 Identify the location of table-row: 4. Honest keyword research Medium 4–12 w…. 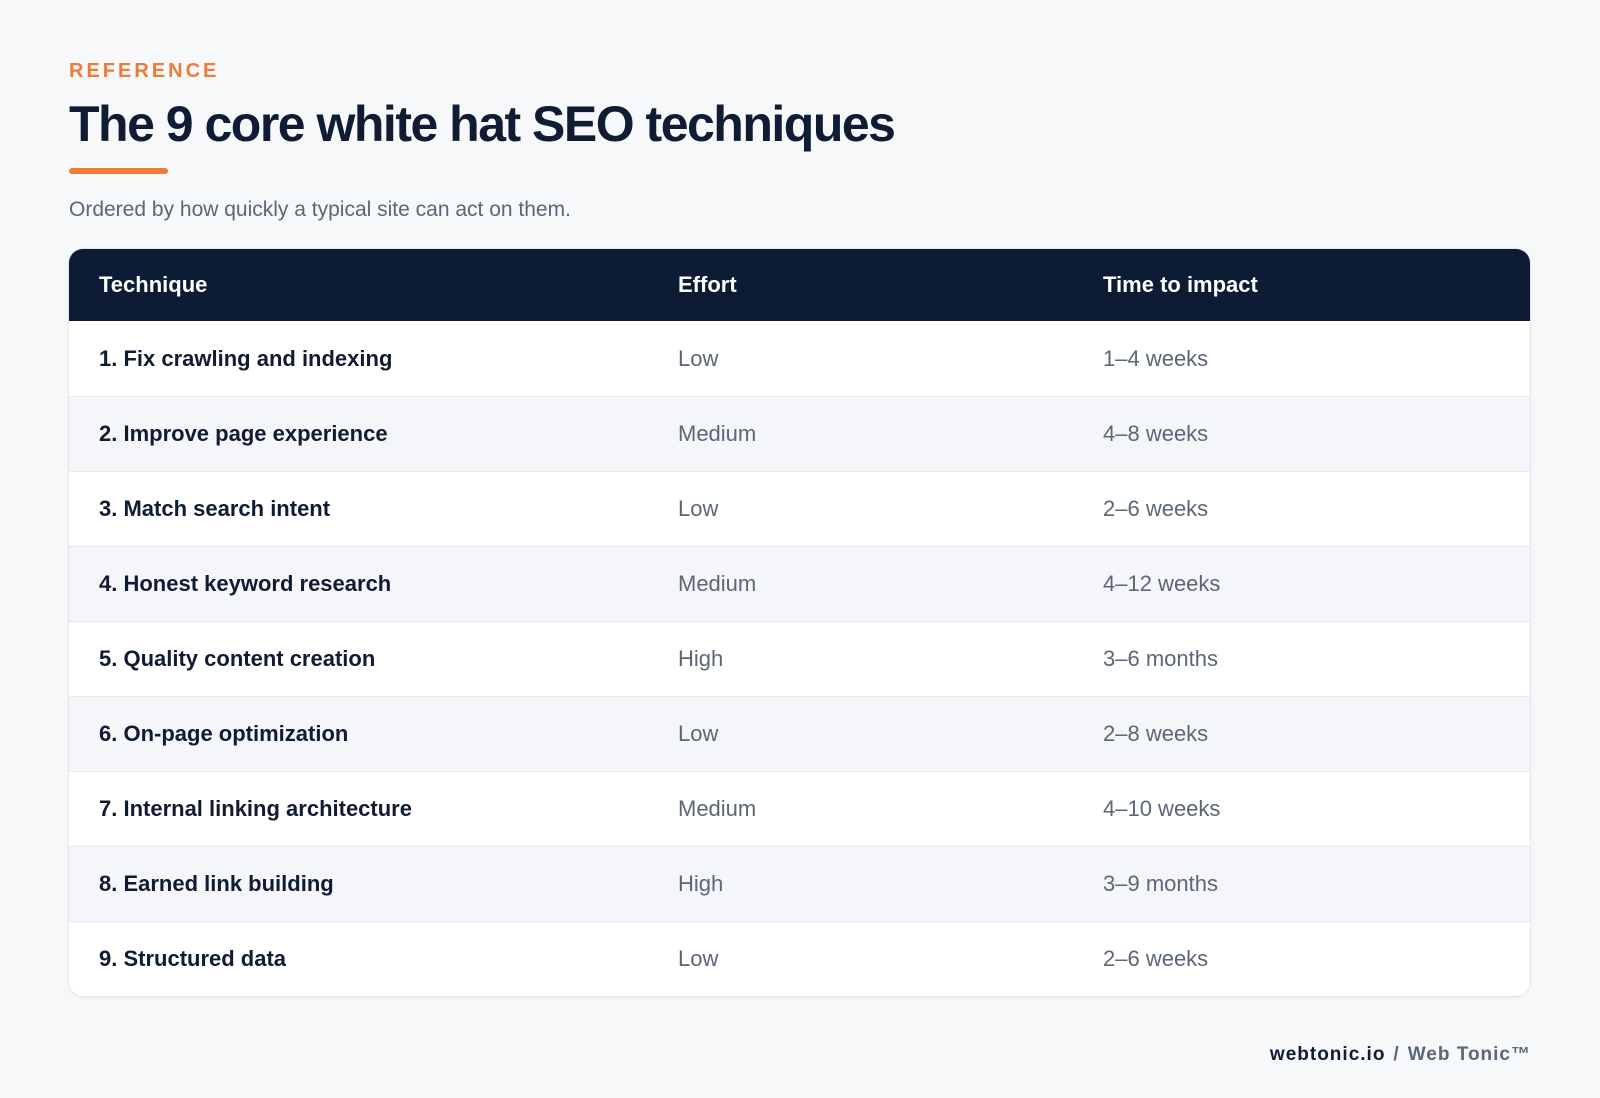
(799, 583).